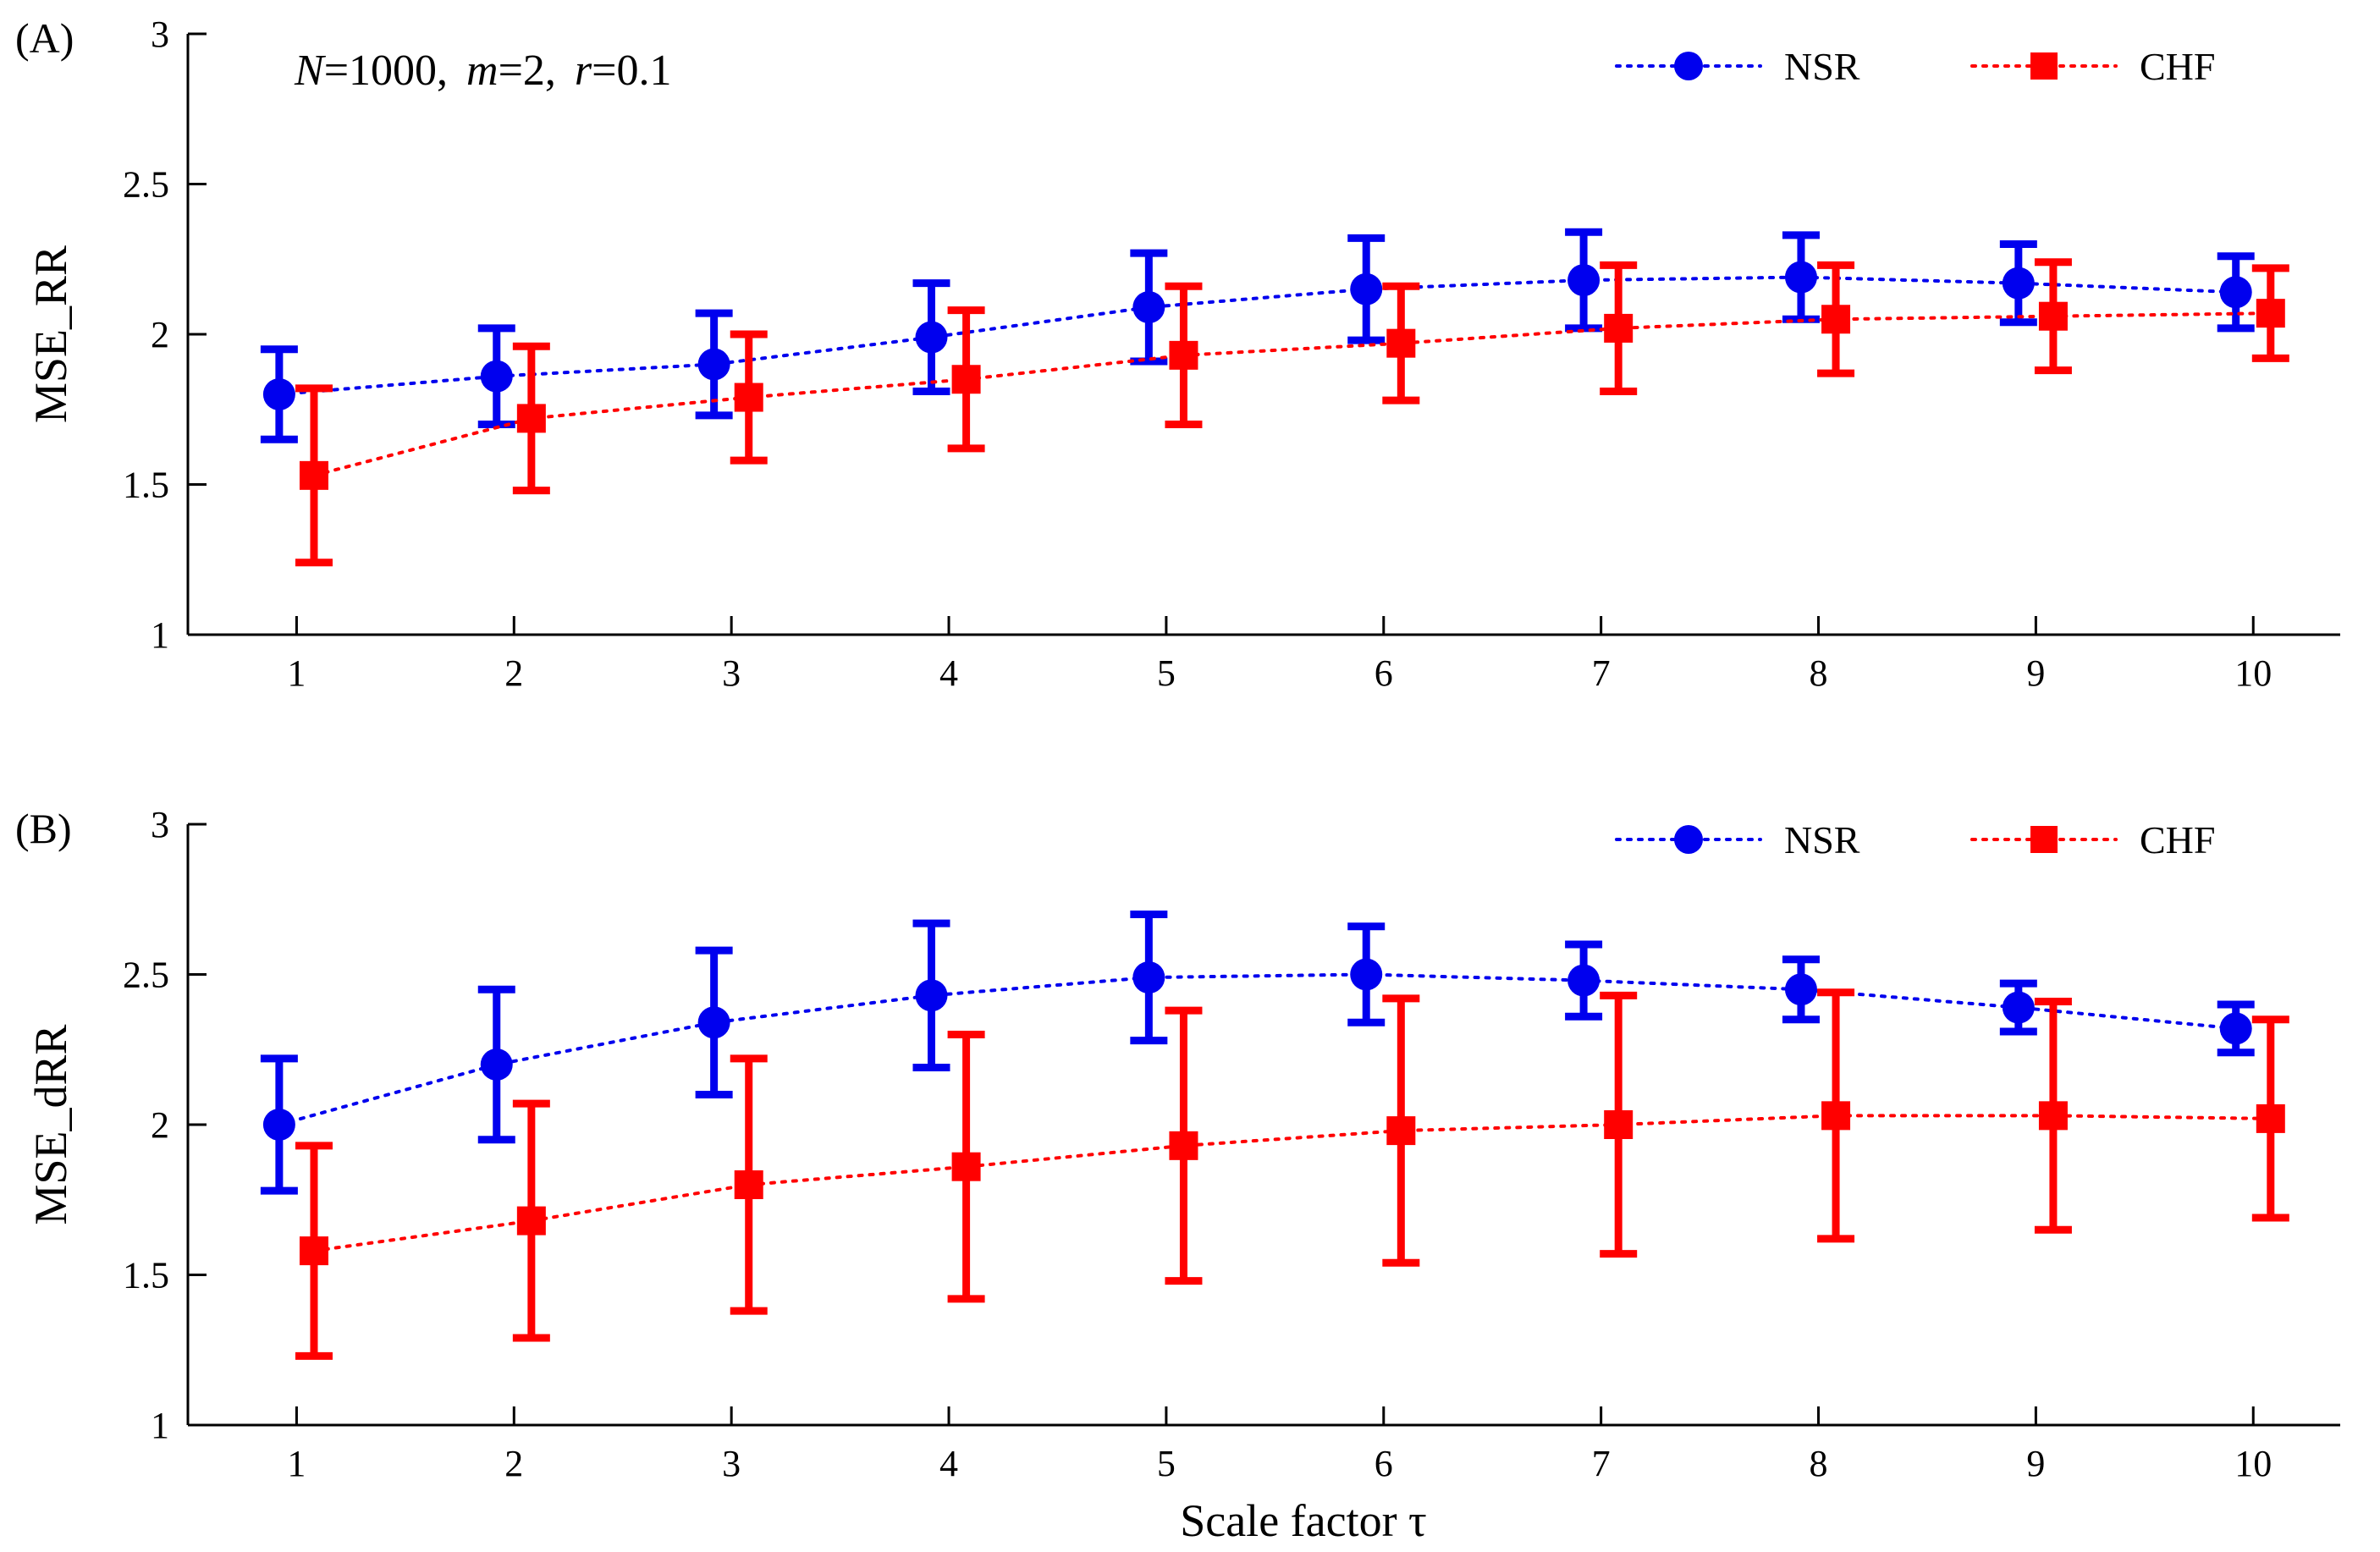  What do you see at coordinates (631, 71) in the screenshot?
I see `param-r-value: =0.1` at bounding box center [631, 71].